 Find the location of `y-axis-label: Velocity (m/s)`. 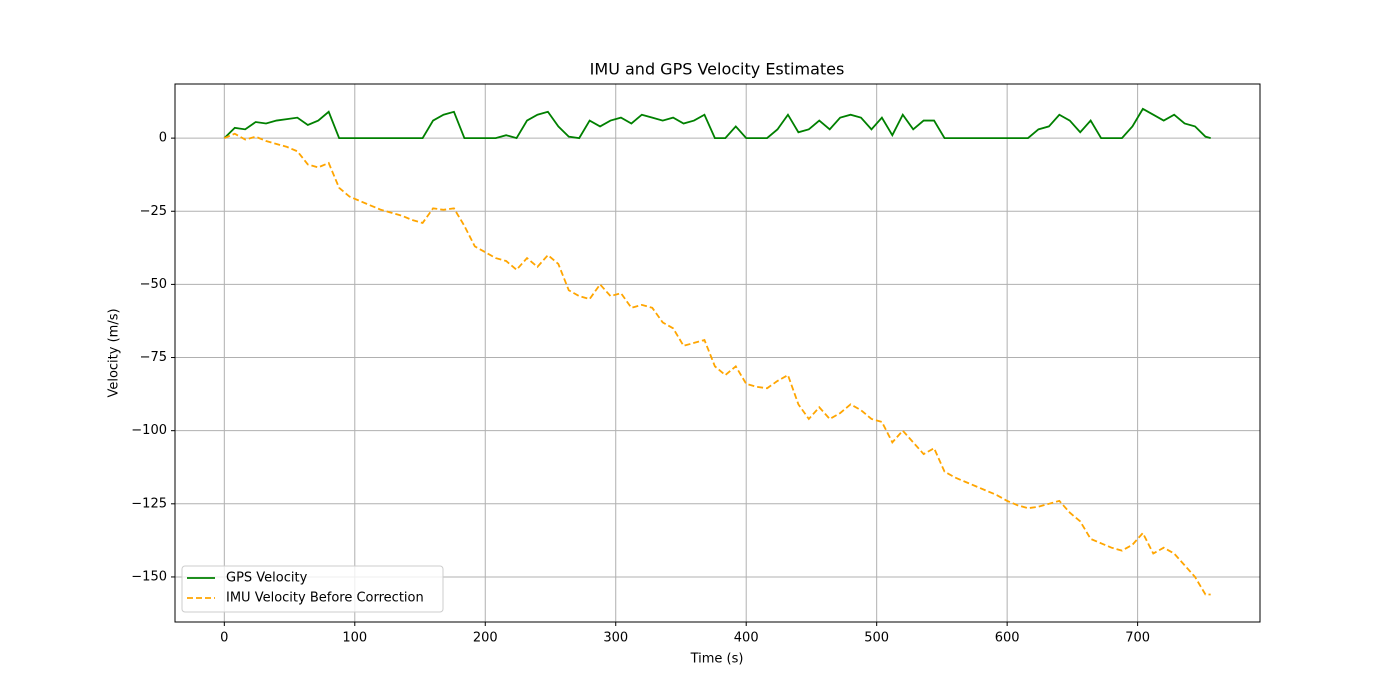

y-axis-label: Velocity (m/s) is located at coordinates (114, 352).